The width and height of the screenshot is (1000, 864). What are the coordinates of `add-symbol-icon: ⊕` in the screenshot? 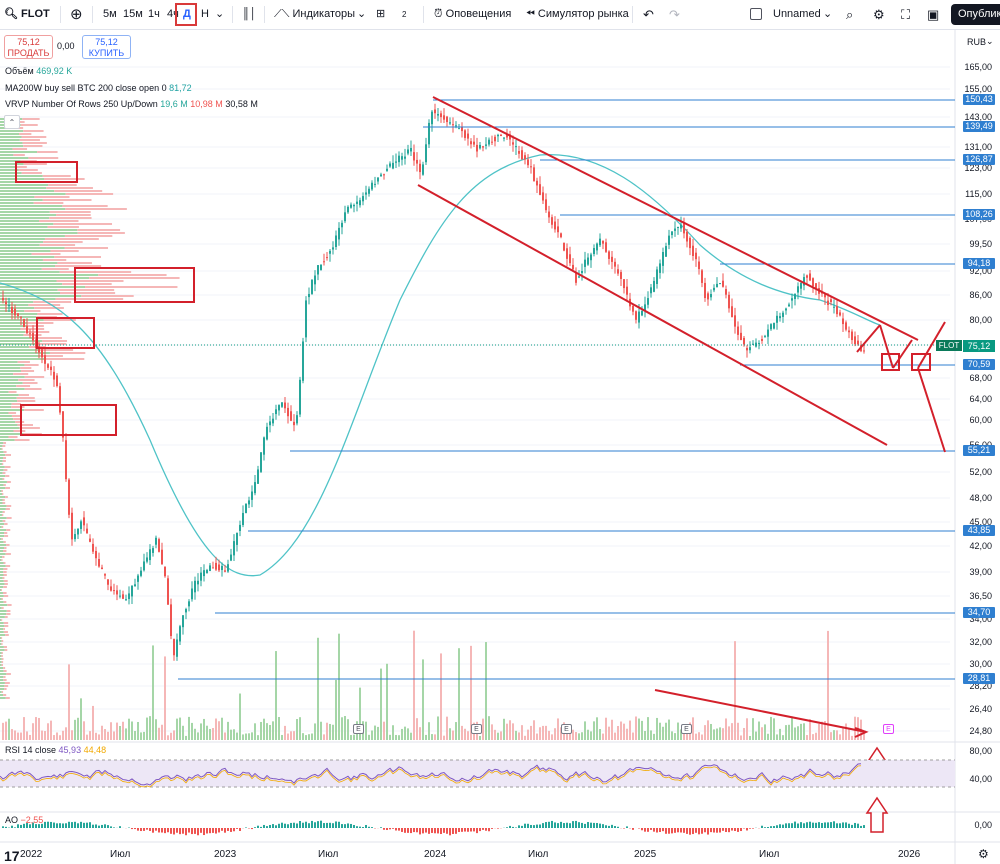 It's located at (76, 14).